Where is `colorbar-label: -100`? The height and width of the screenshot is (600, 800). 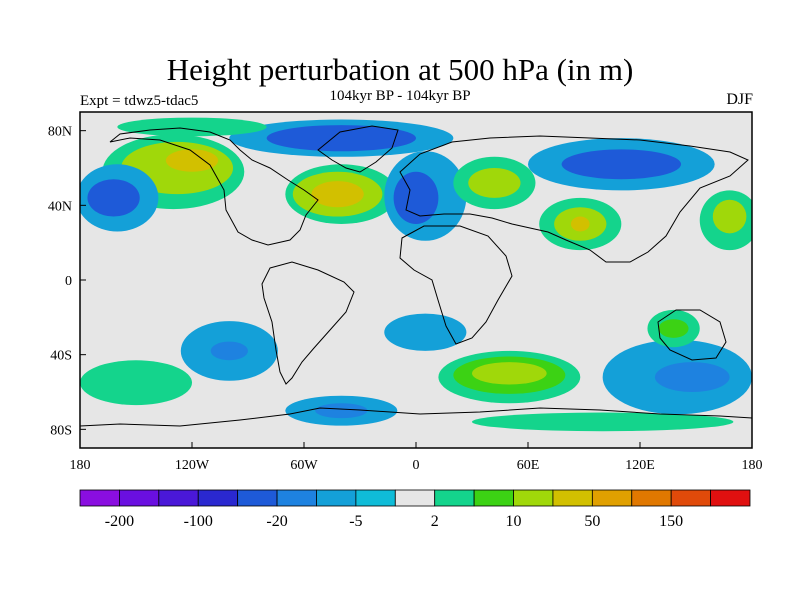 colorbar-label: -100 is located at coordinates (198, 521).